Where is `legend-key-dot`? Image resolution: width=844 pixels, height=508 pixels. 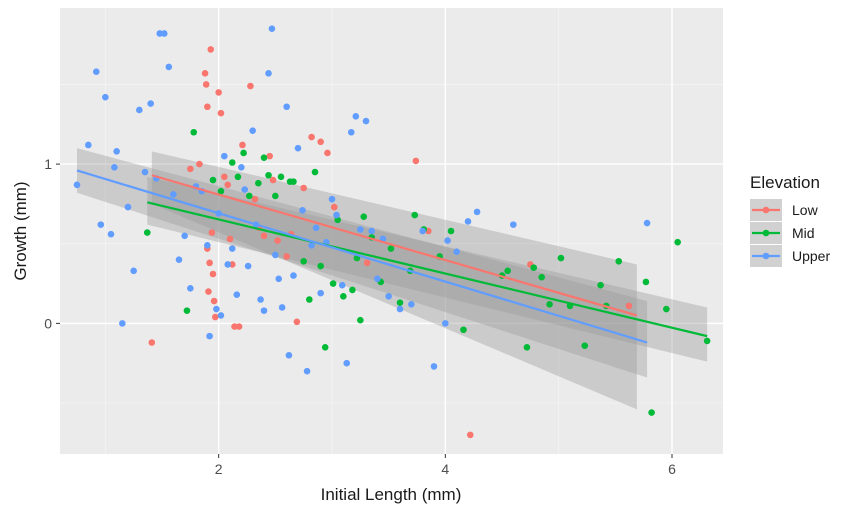 legend-key-dot is located at coordinates (766, 233).